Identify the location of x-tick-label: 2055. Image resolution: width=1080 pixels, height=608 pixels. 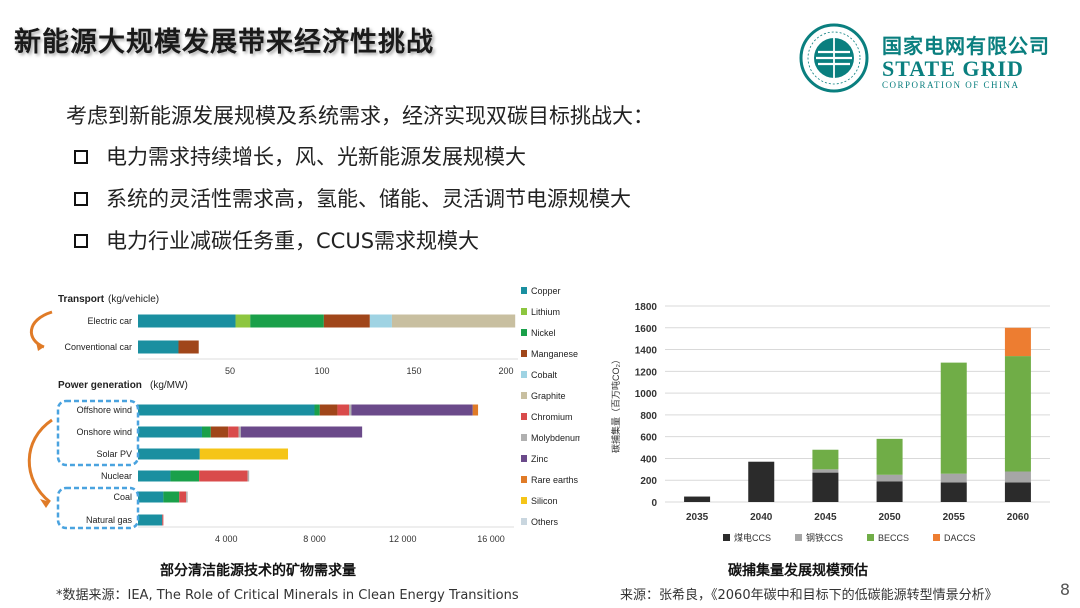
(954, 517).